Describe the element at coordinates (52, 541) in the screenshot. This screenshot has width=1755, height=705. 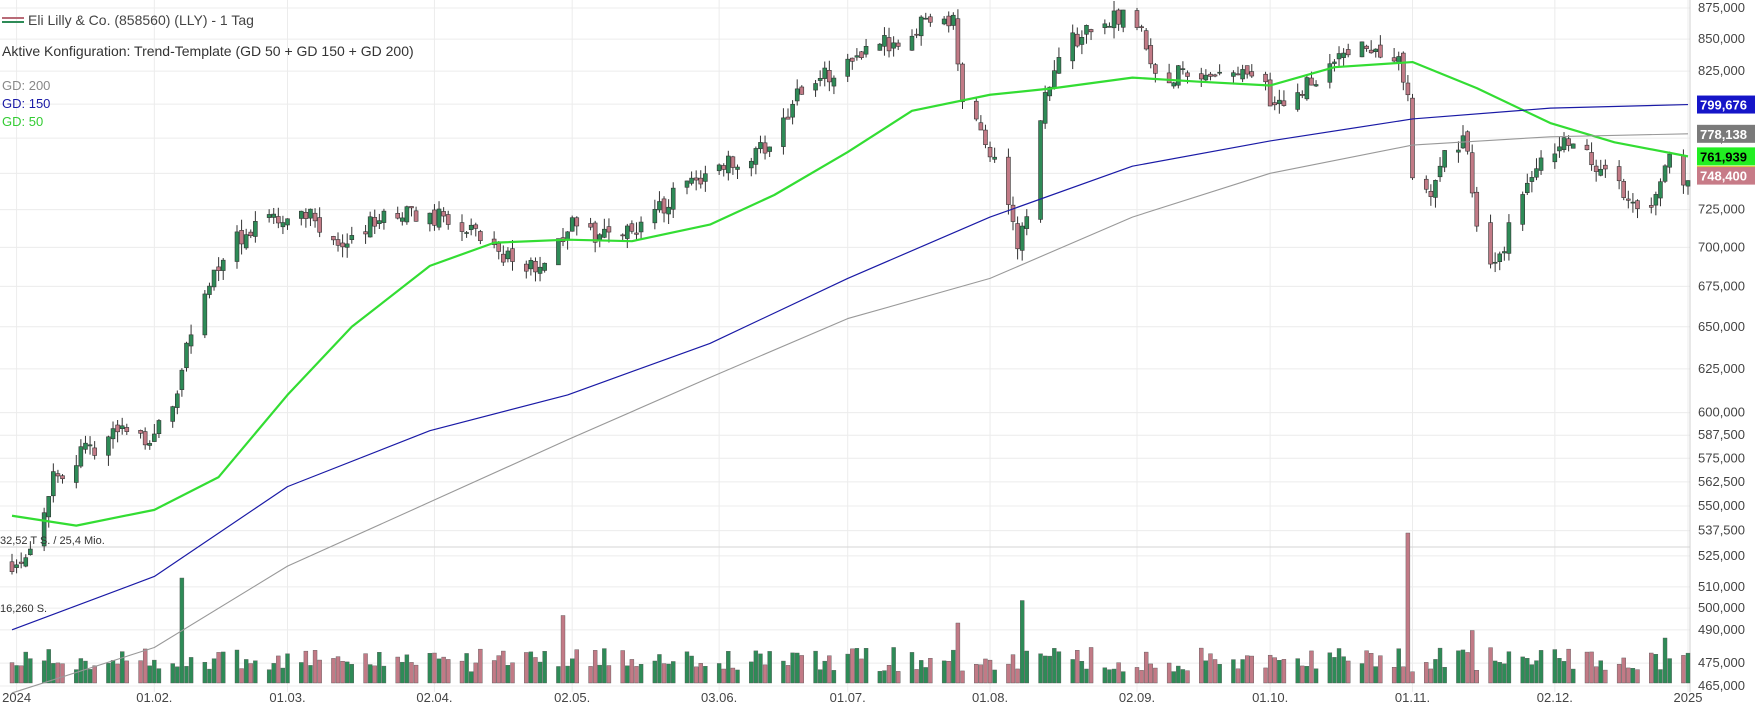
I see `volume-scale-top-label: 32,52 T S. / 25,4 Mio.` at that location.